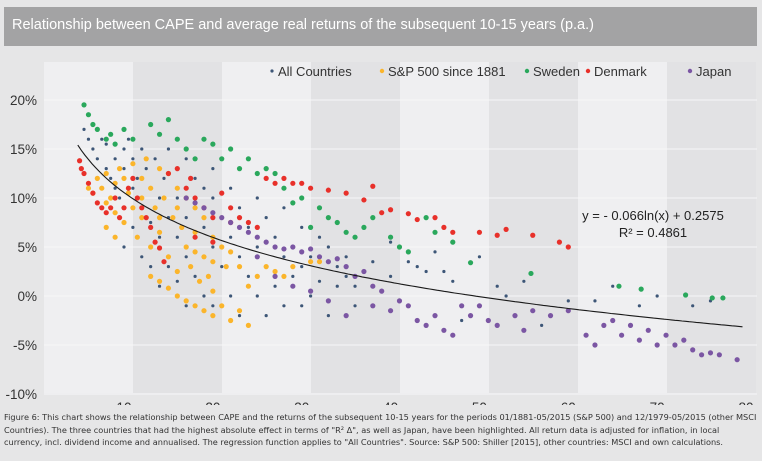 This screenshot has height=461, width=762. I want to click on y-axis-ticks: -10% -5% 0% 5% 10% 15% 20%, so click(21, 247).